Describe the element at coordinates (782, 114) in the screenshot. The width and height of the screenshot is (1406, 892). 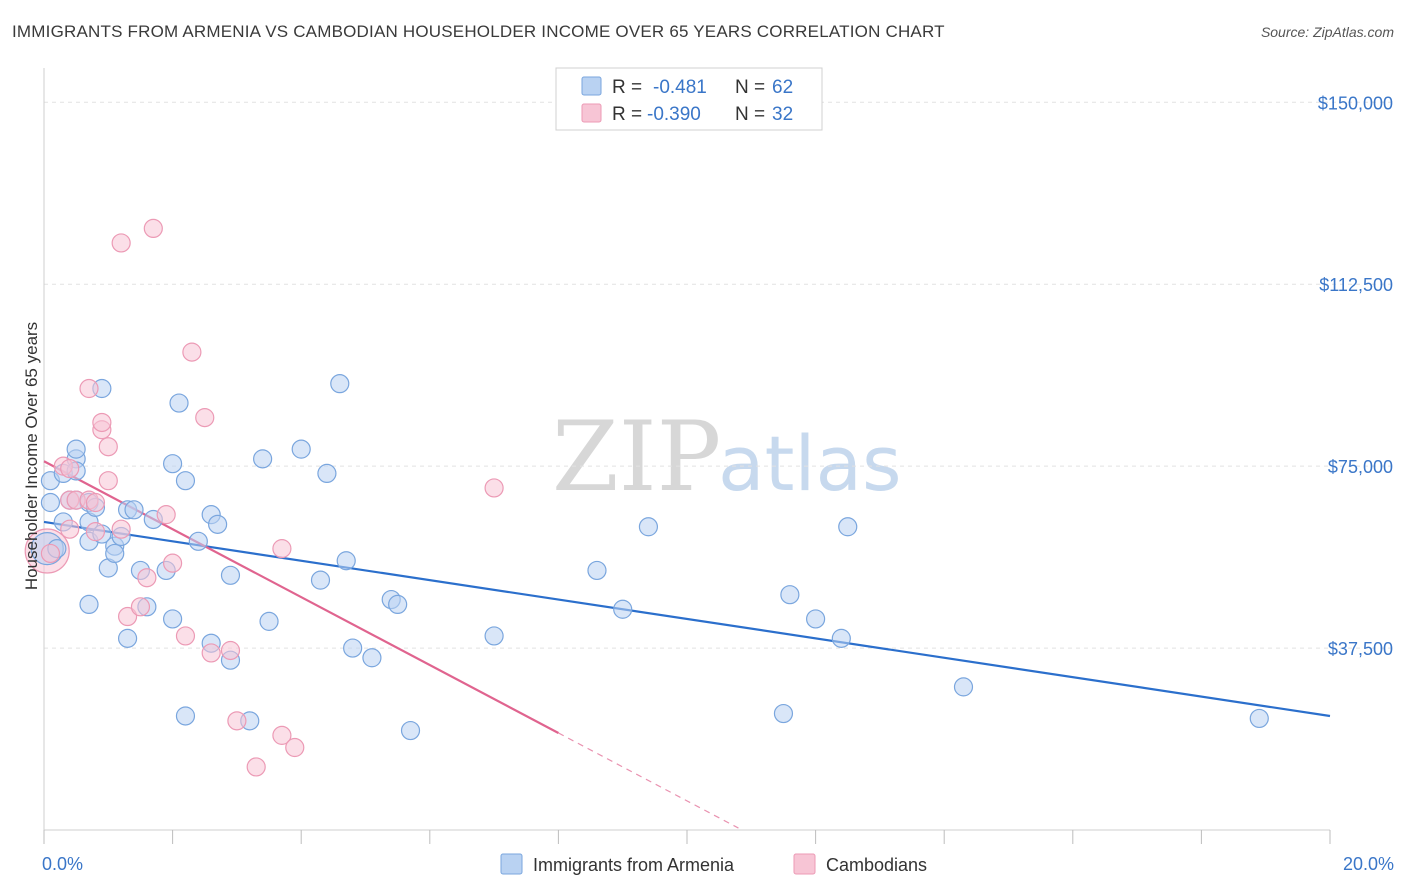
I see `stats-n-value-cambodian: 32` at that location.